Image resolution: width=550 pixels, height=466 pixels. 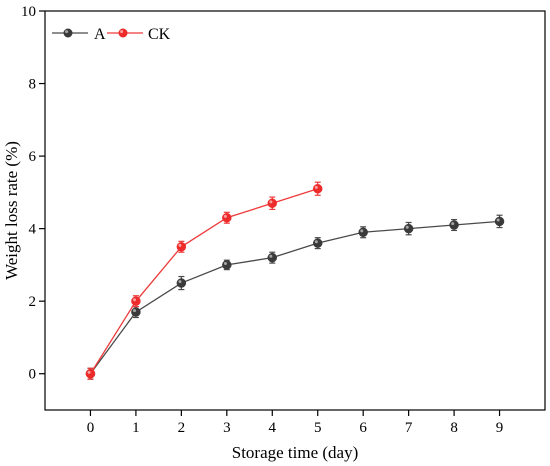 I want to click on x-tick-label: 0, so click(x=91, y=428).